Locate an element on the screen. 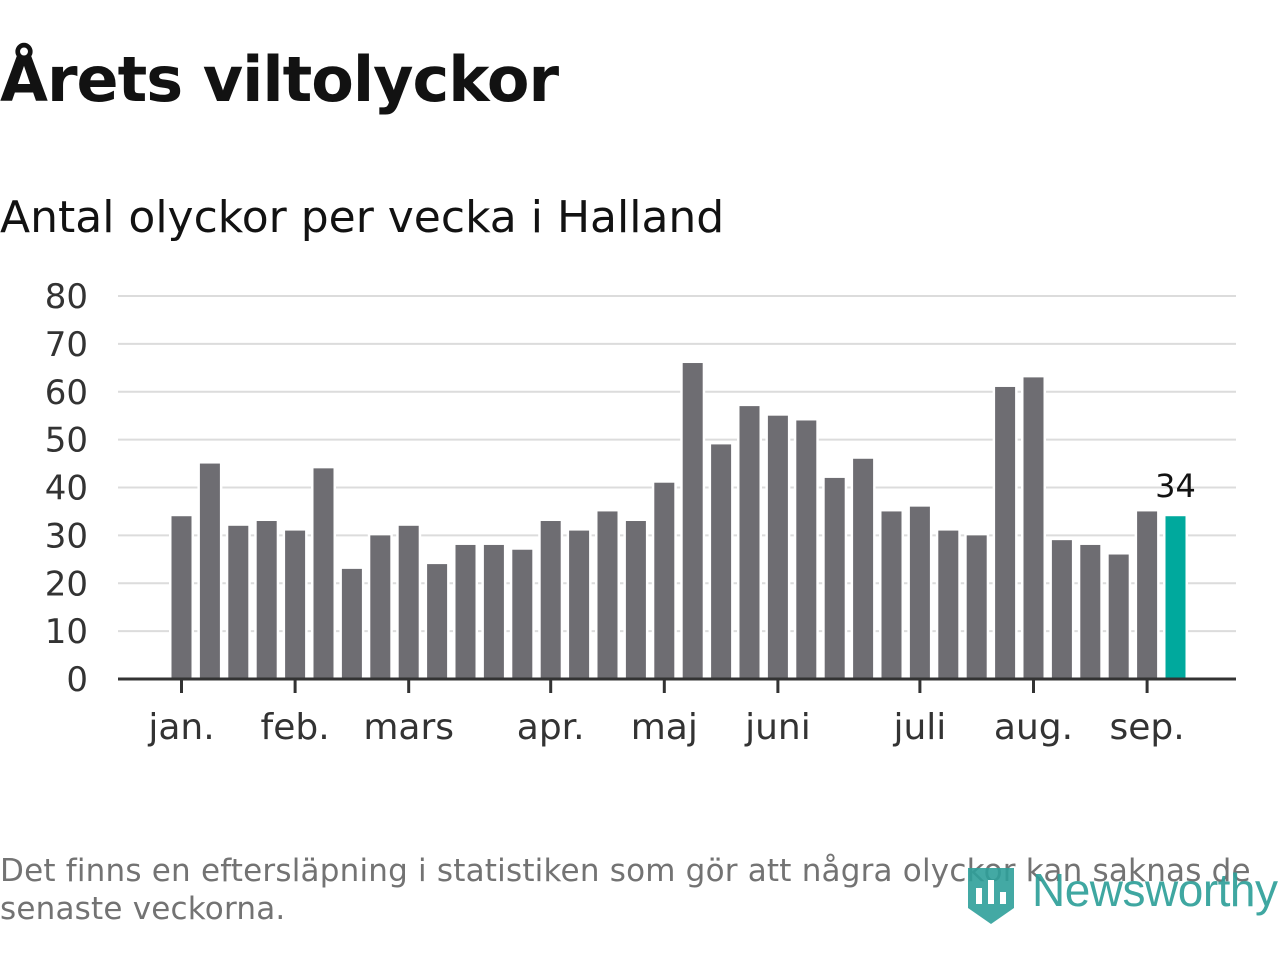  y-tick-label: 50 is located at coordinates (66, 441).